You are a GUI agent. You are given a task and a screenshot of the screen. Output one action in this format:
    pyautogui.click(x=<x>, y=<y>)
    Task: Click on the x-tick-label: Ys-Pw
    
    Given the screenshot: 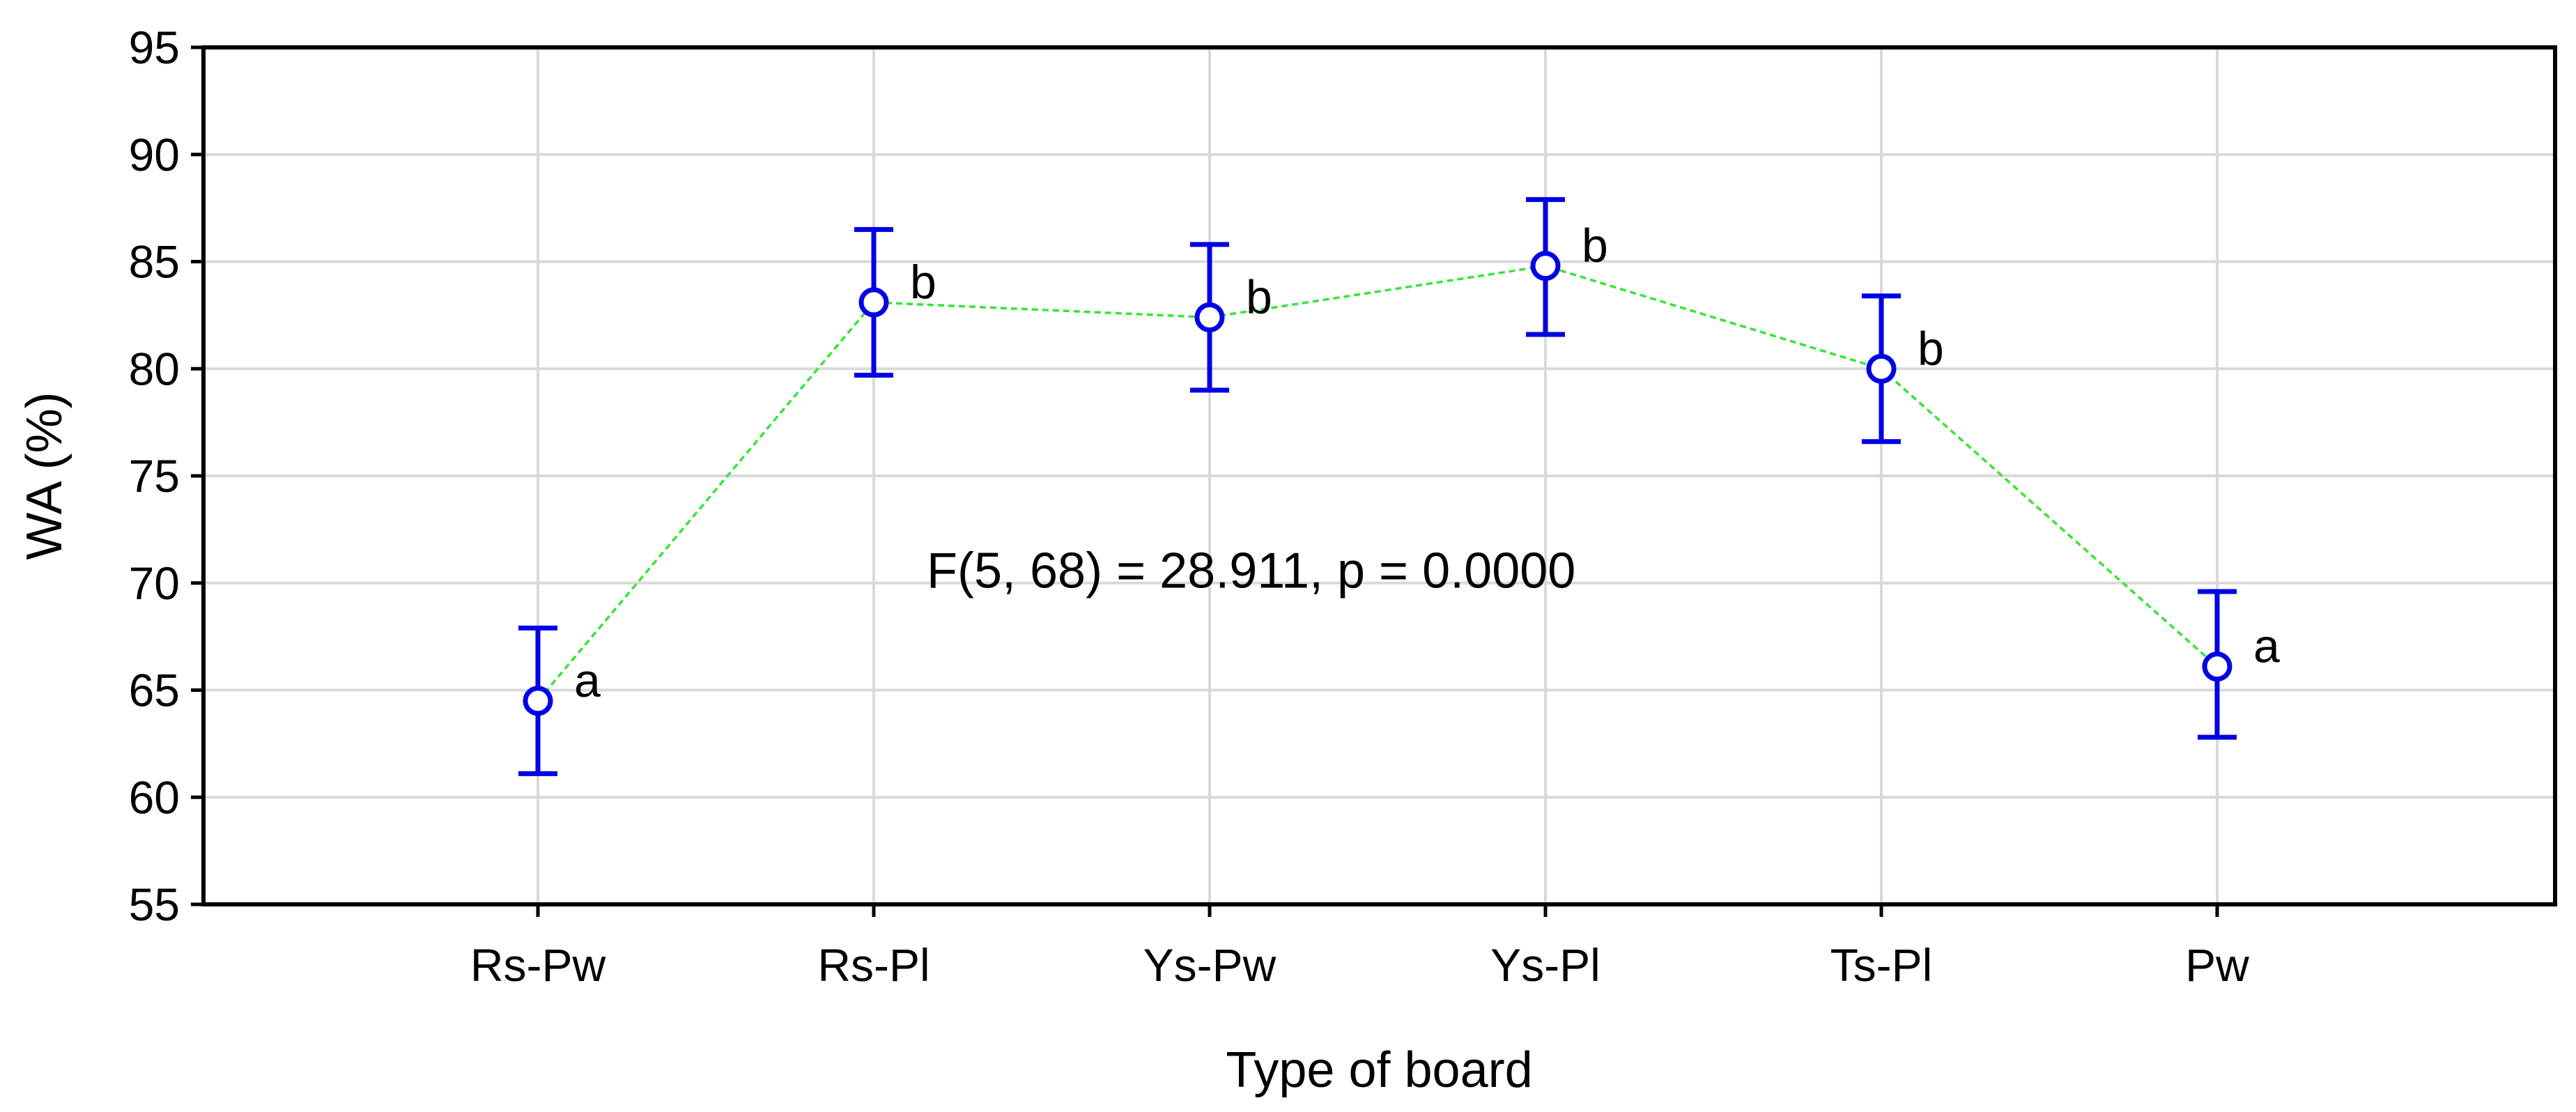 What is the action you would take?
    pyautogui.click(x=1210, y=965)
    